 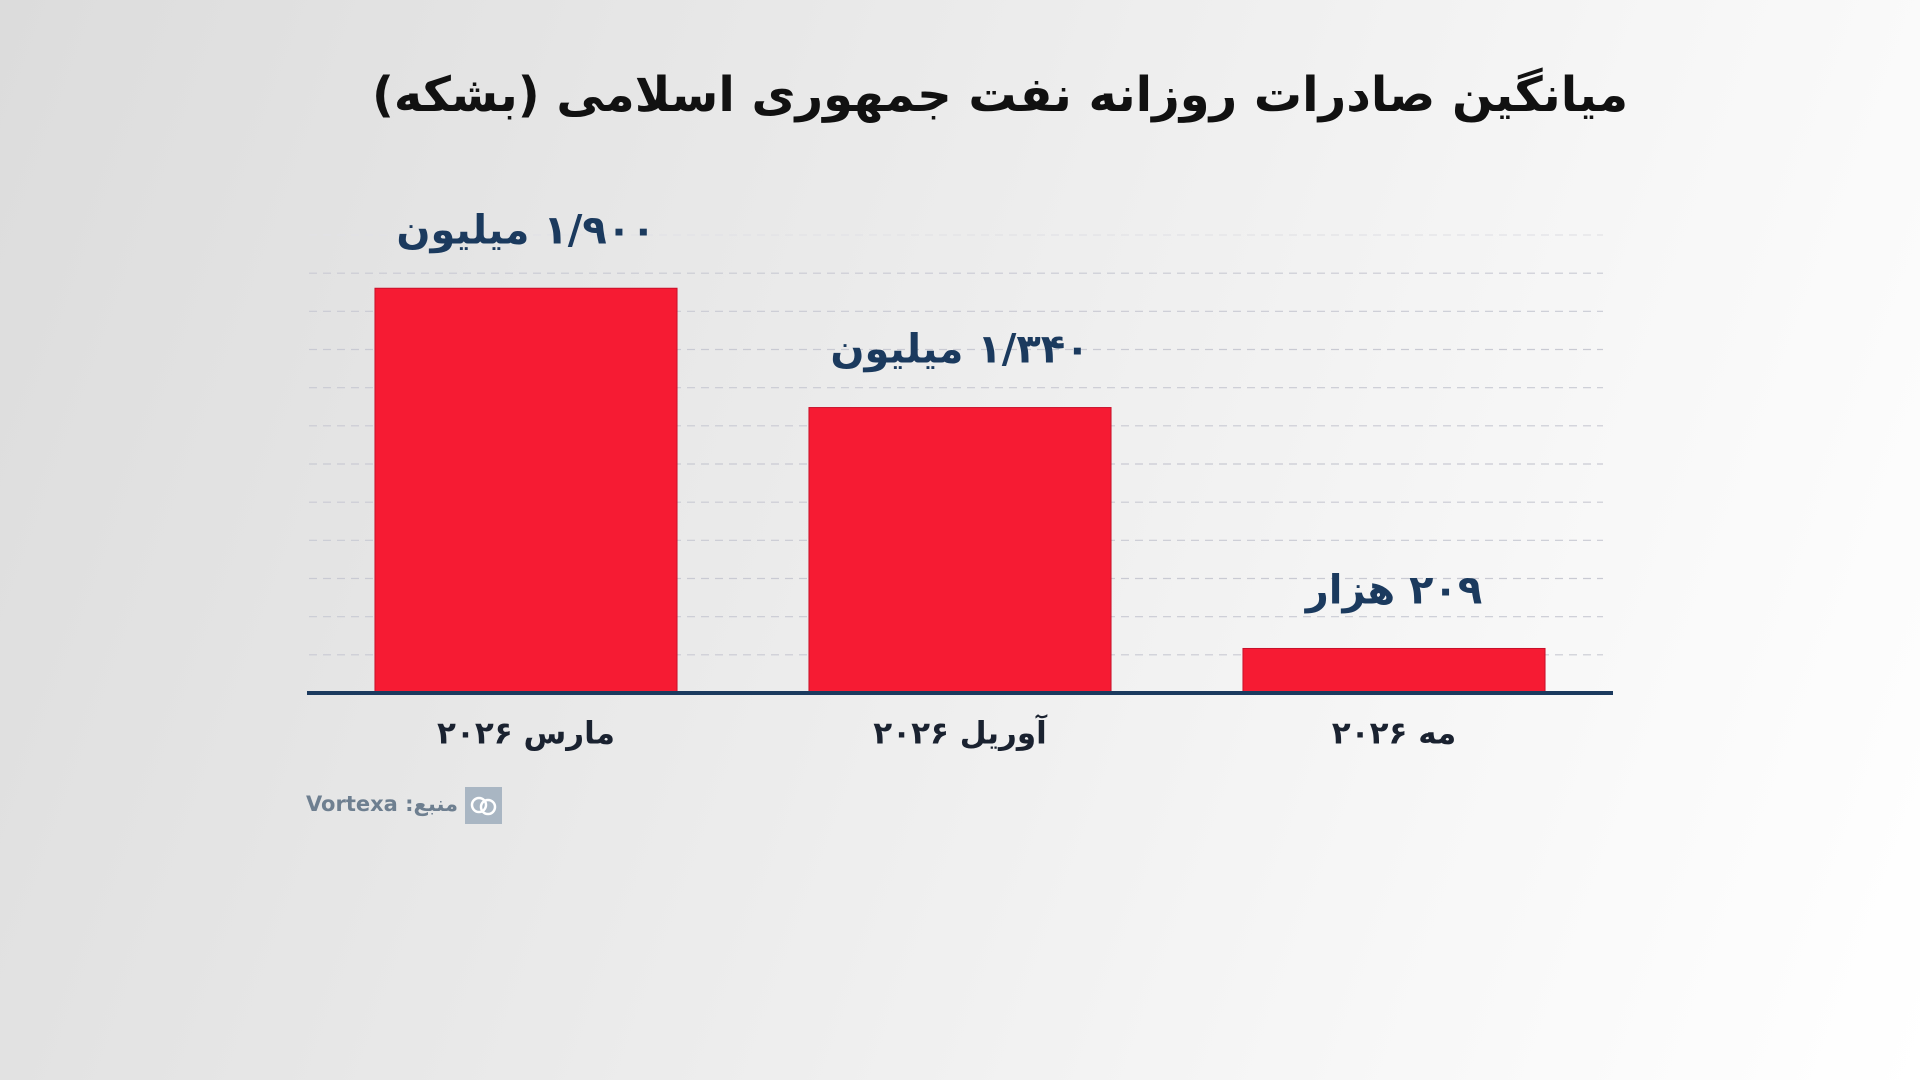 I want to click on x-tick-label: آوریل ۲۰۲۶, so click(x=960, y=733).